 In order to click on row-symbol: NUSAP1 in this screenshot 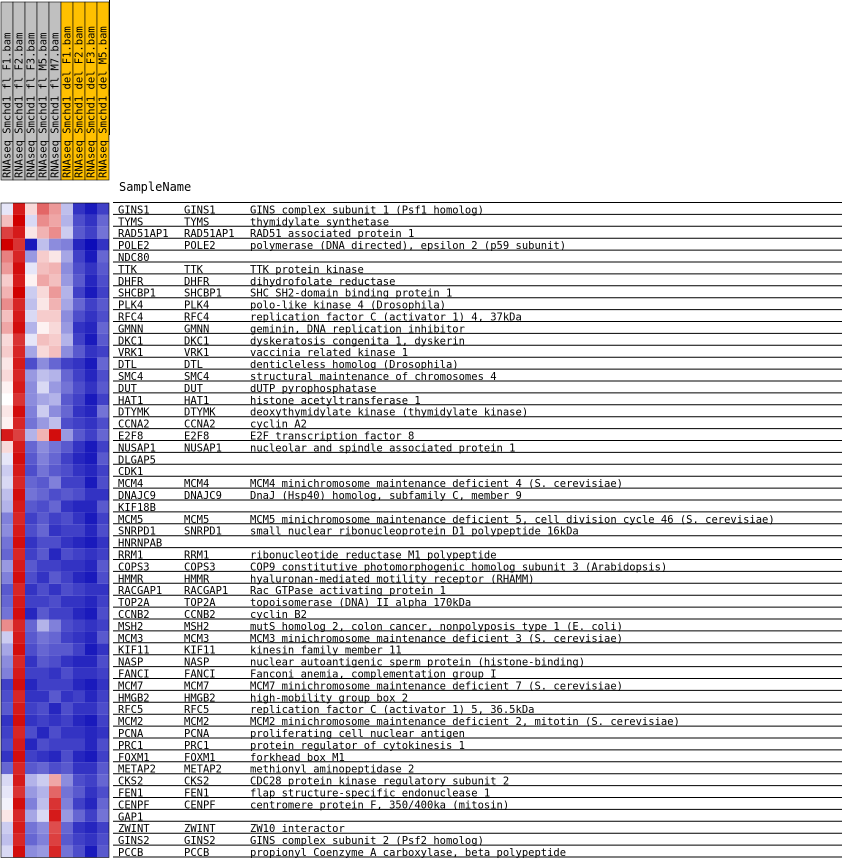, I will do `click(203, 448)`.